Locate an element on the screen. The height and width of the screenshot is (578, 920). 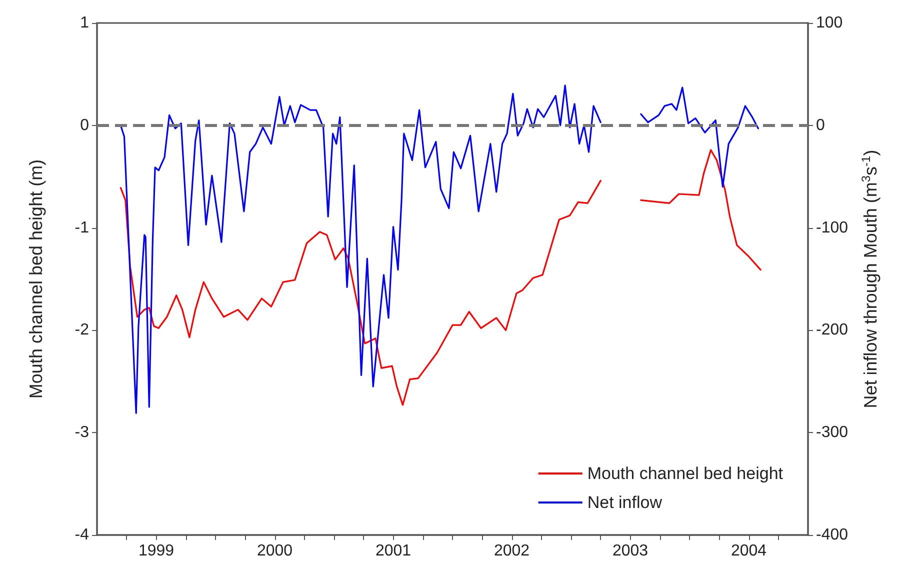
x-tick-label: 2001 is located at coordinates (393, 551).